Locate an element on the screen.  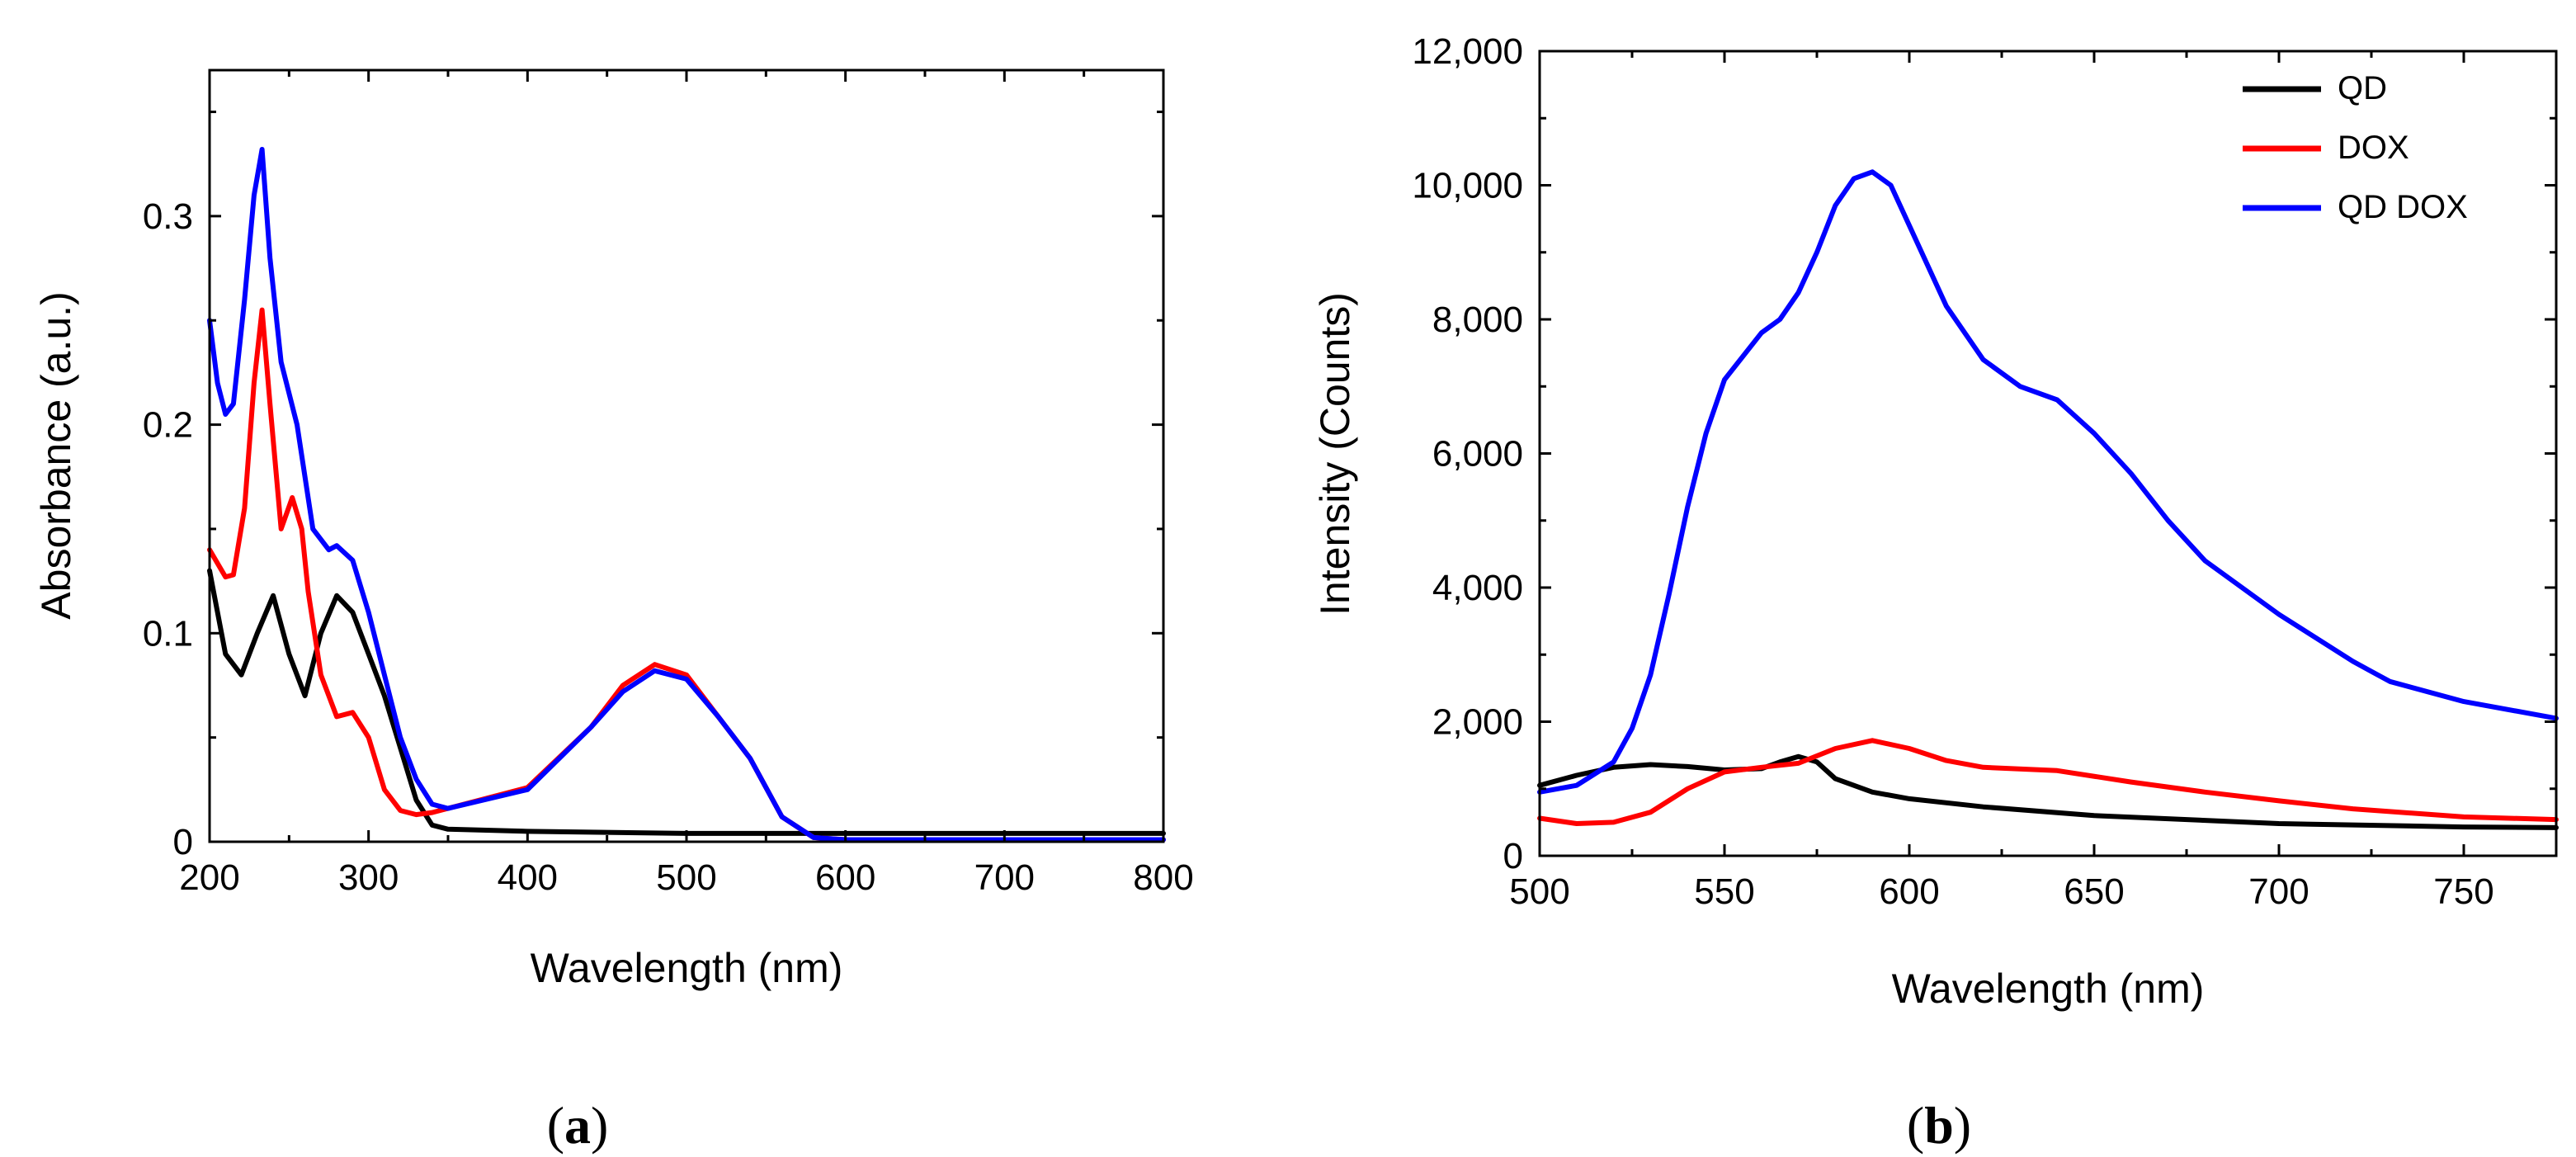
panel-b-x-tick-label: 600 is located at coordinates (1909, 892).